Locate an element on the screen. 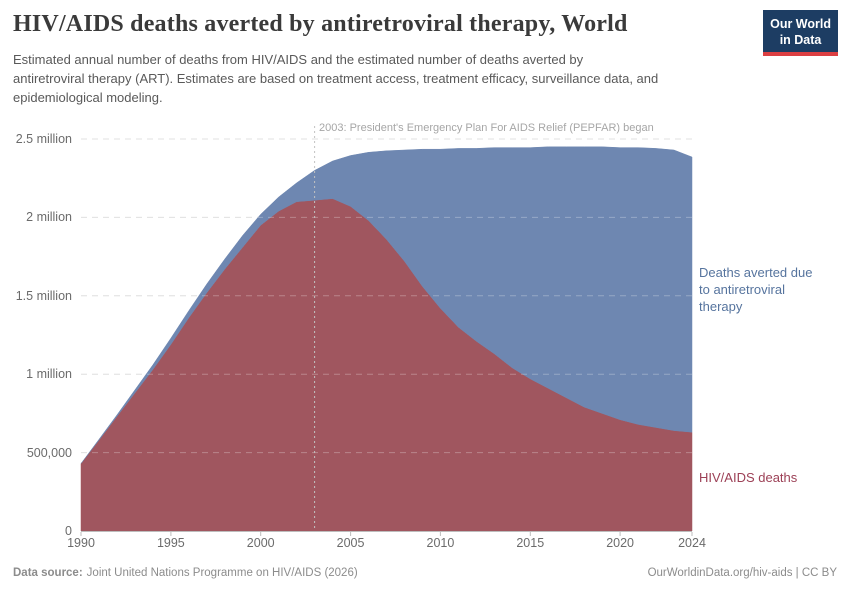 This screenshot has height=600, width=850. x-axis-tick-label: 2024 is located at coordinates (692, 543).